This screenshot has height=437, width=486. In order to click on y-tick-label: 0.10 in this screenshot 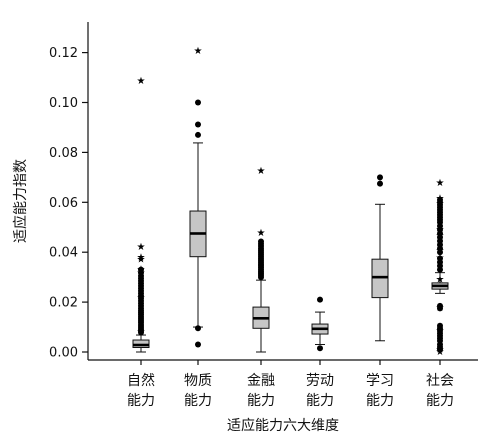, I will do `click(63, 103)`.